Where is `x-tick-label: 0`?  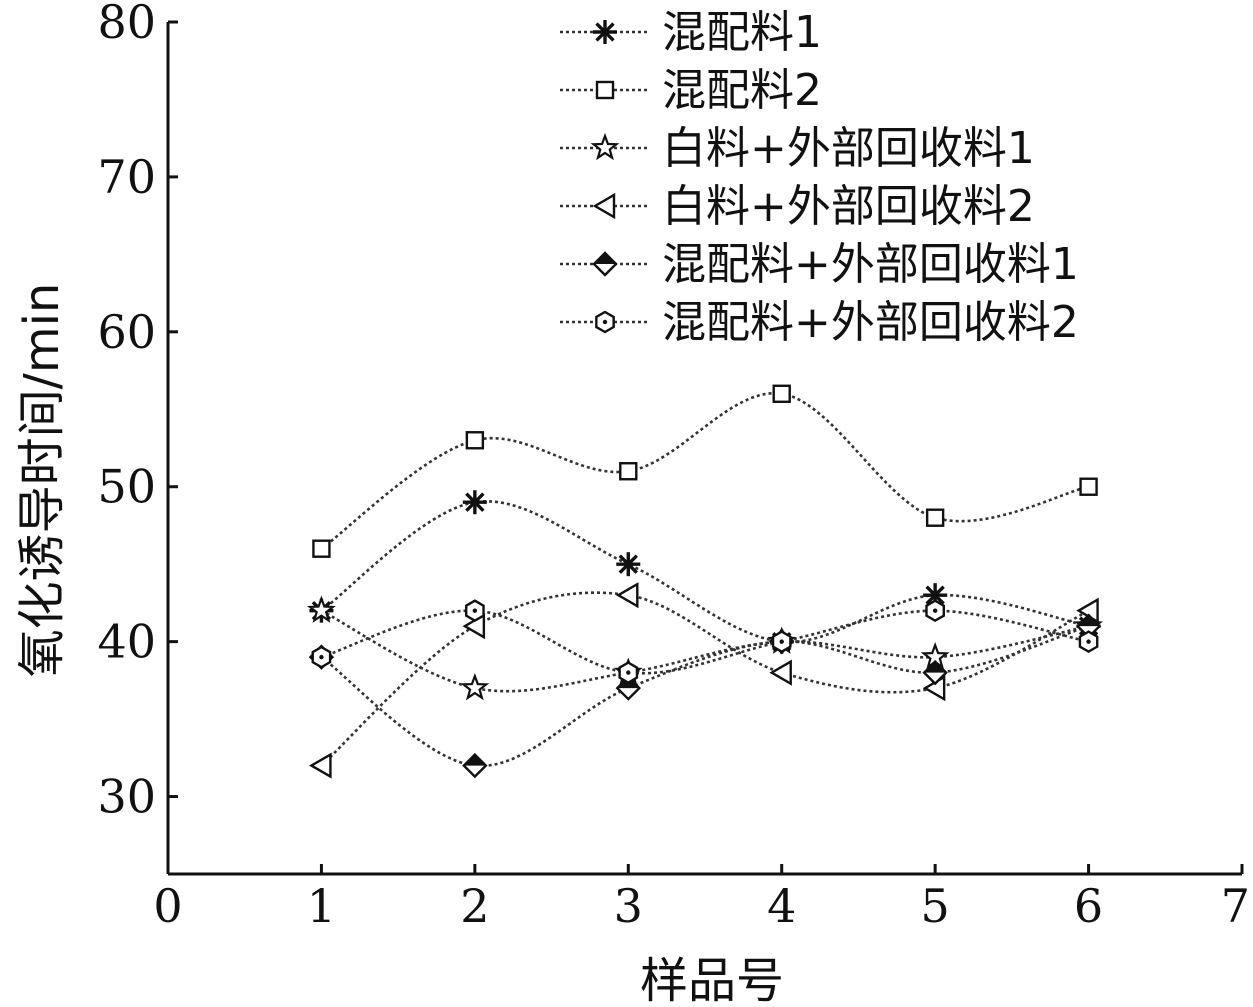
x-tick-label: 0 is located at coordinates (167, 906).